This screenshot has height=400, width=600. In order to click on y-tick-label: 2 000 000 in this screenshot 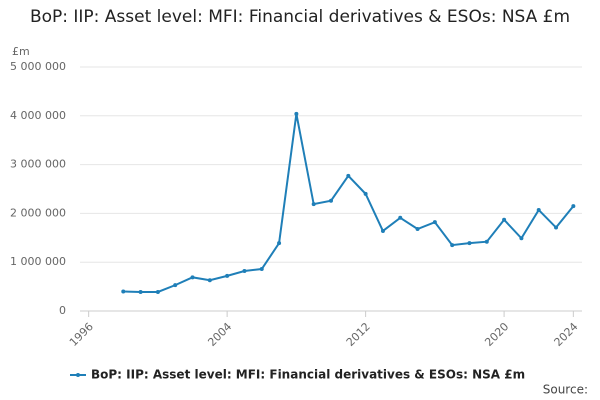, I will do `click(38, 212)`.